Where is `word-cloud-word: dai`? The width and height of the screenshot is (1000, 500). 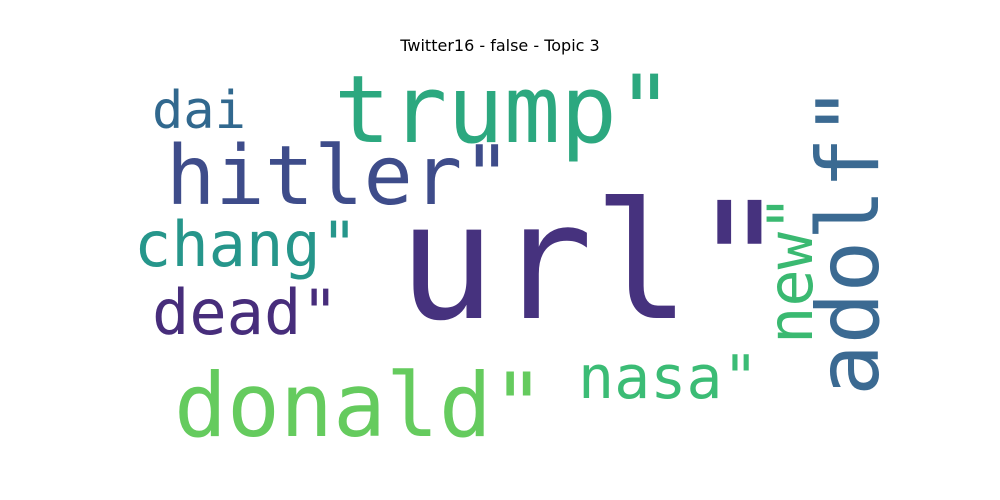
word-cloud-word: dai is located at coordinates (199, 111).